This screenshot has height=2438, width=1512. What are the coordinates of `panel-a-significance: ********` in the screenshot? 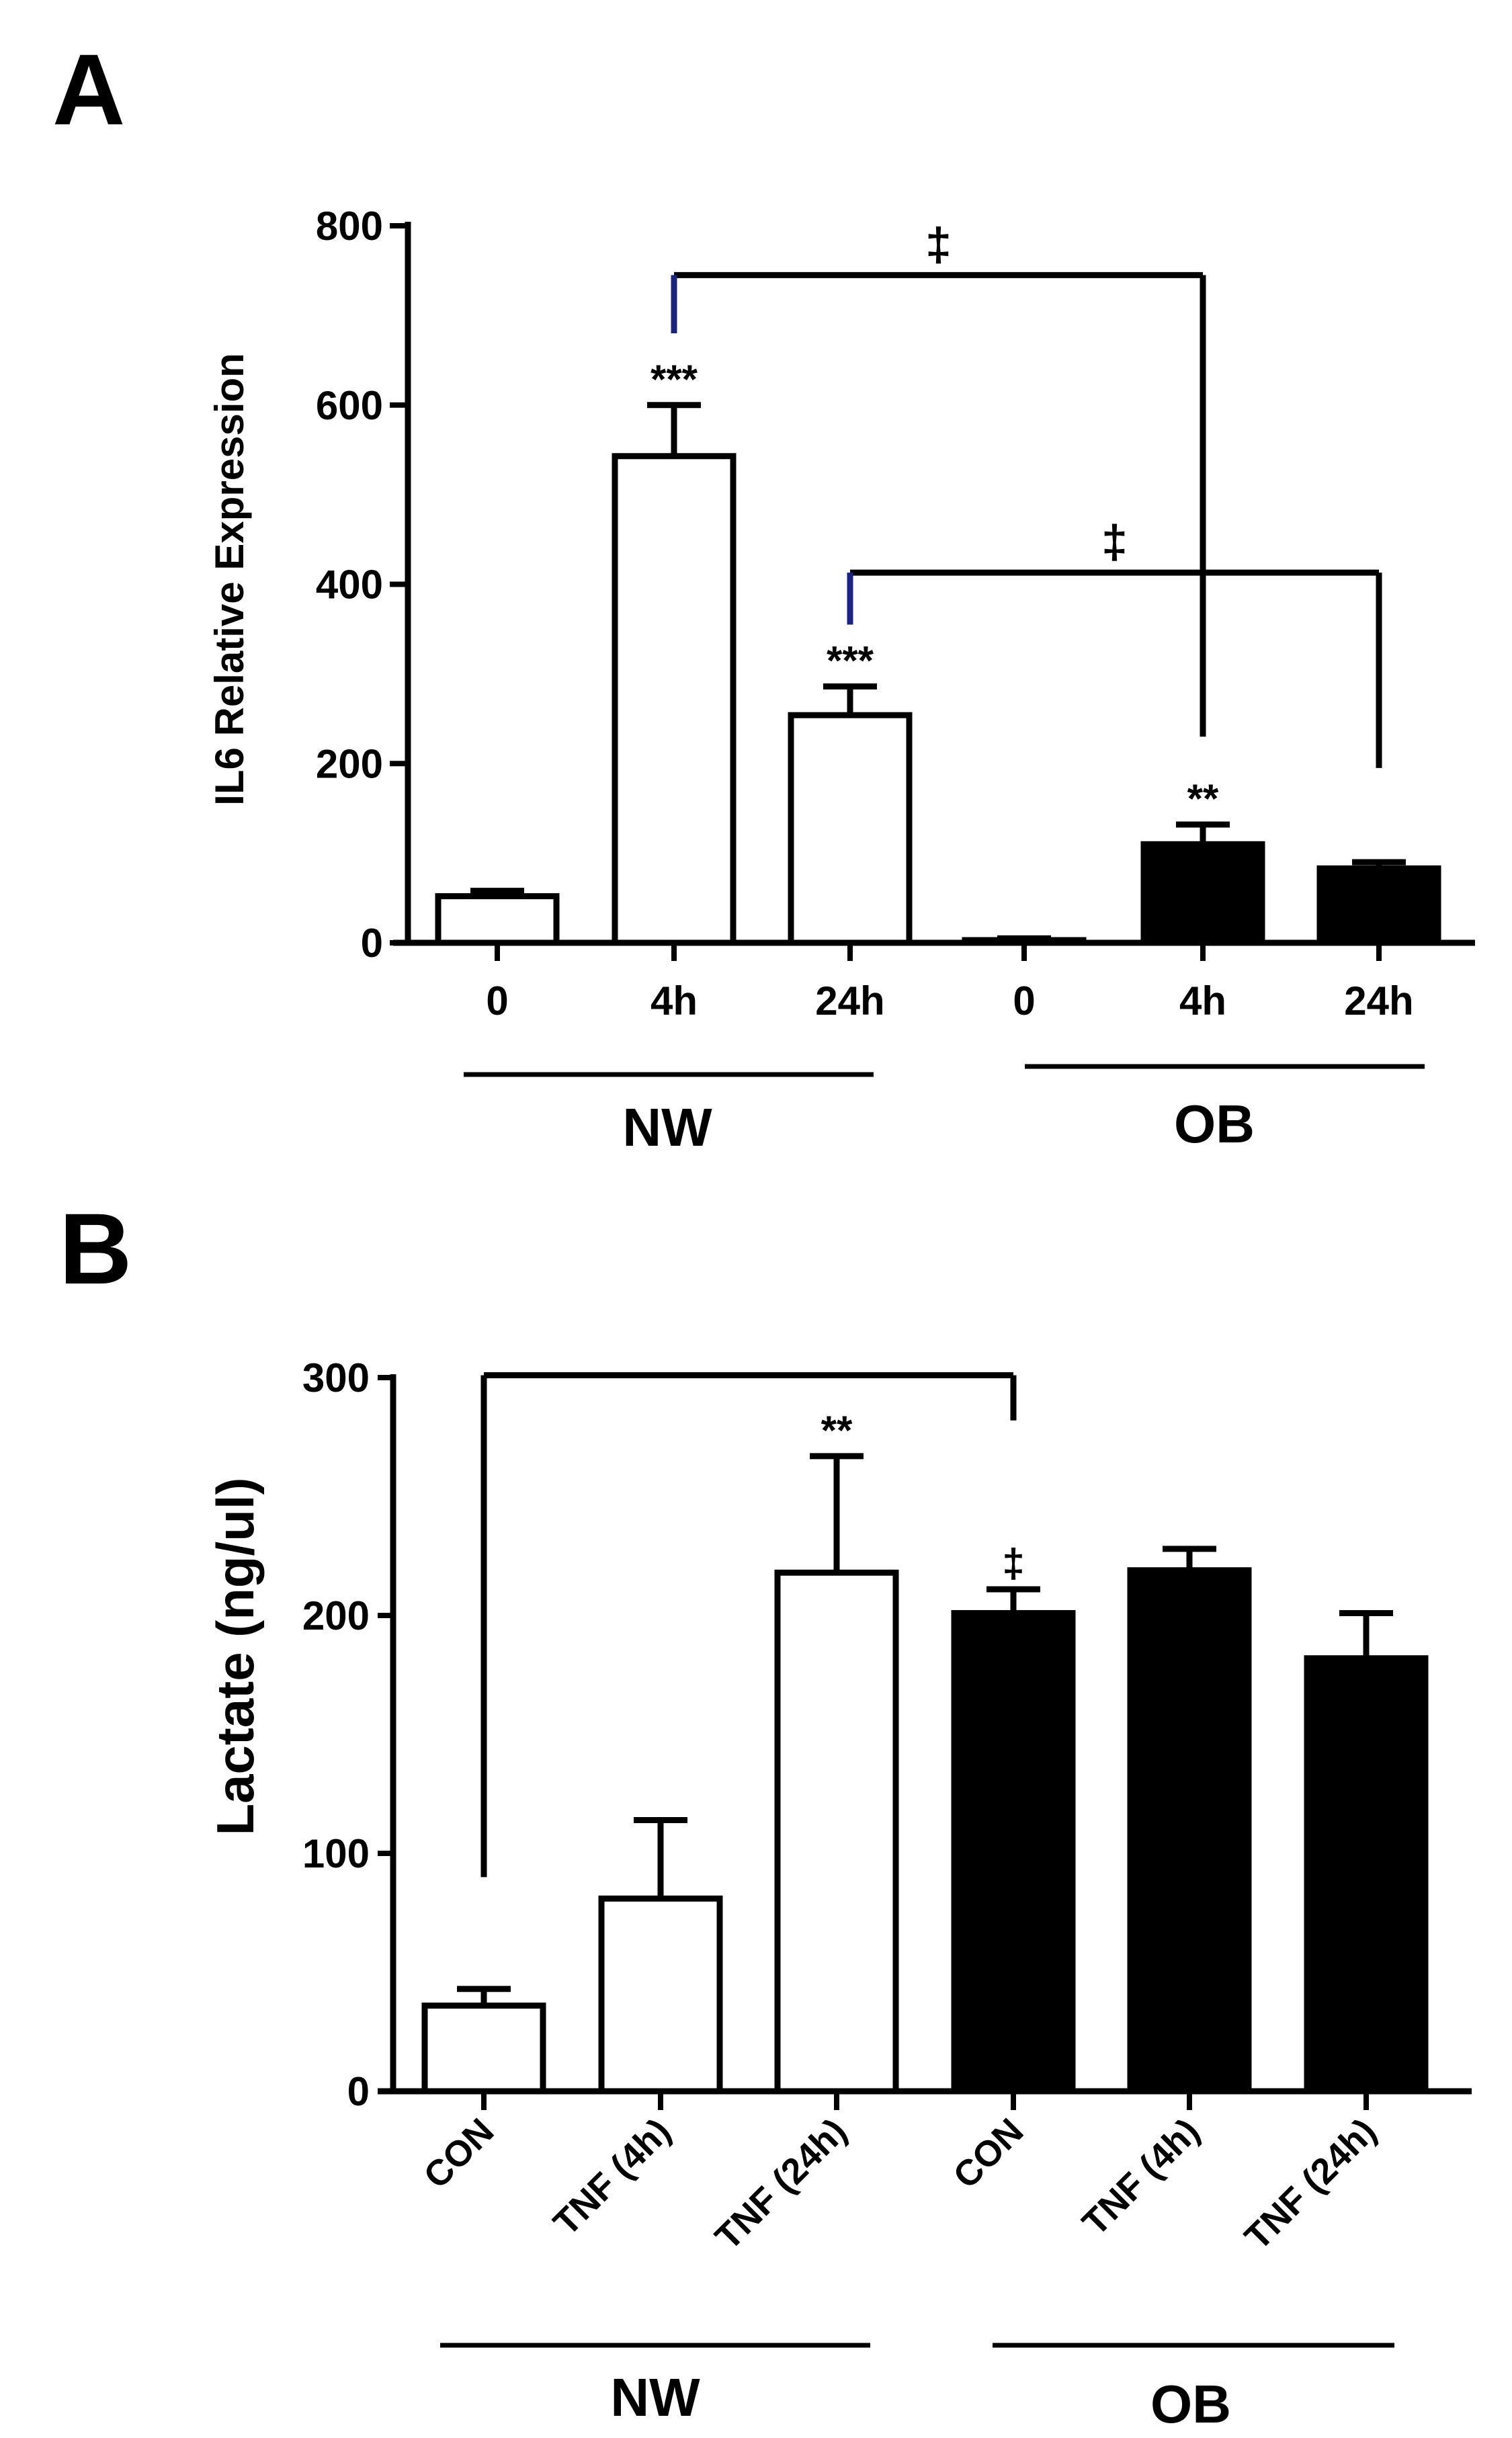 It's located at (935, 589).